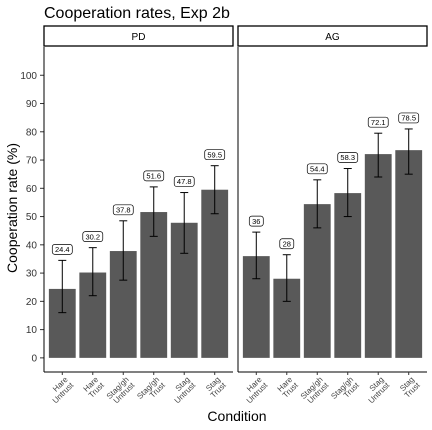 This screenshot has height=430, width=432. Describe the element at coordinates (32, 104) in the screenshot. I see `y-tick-label: 90` at that location.